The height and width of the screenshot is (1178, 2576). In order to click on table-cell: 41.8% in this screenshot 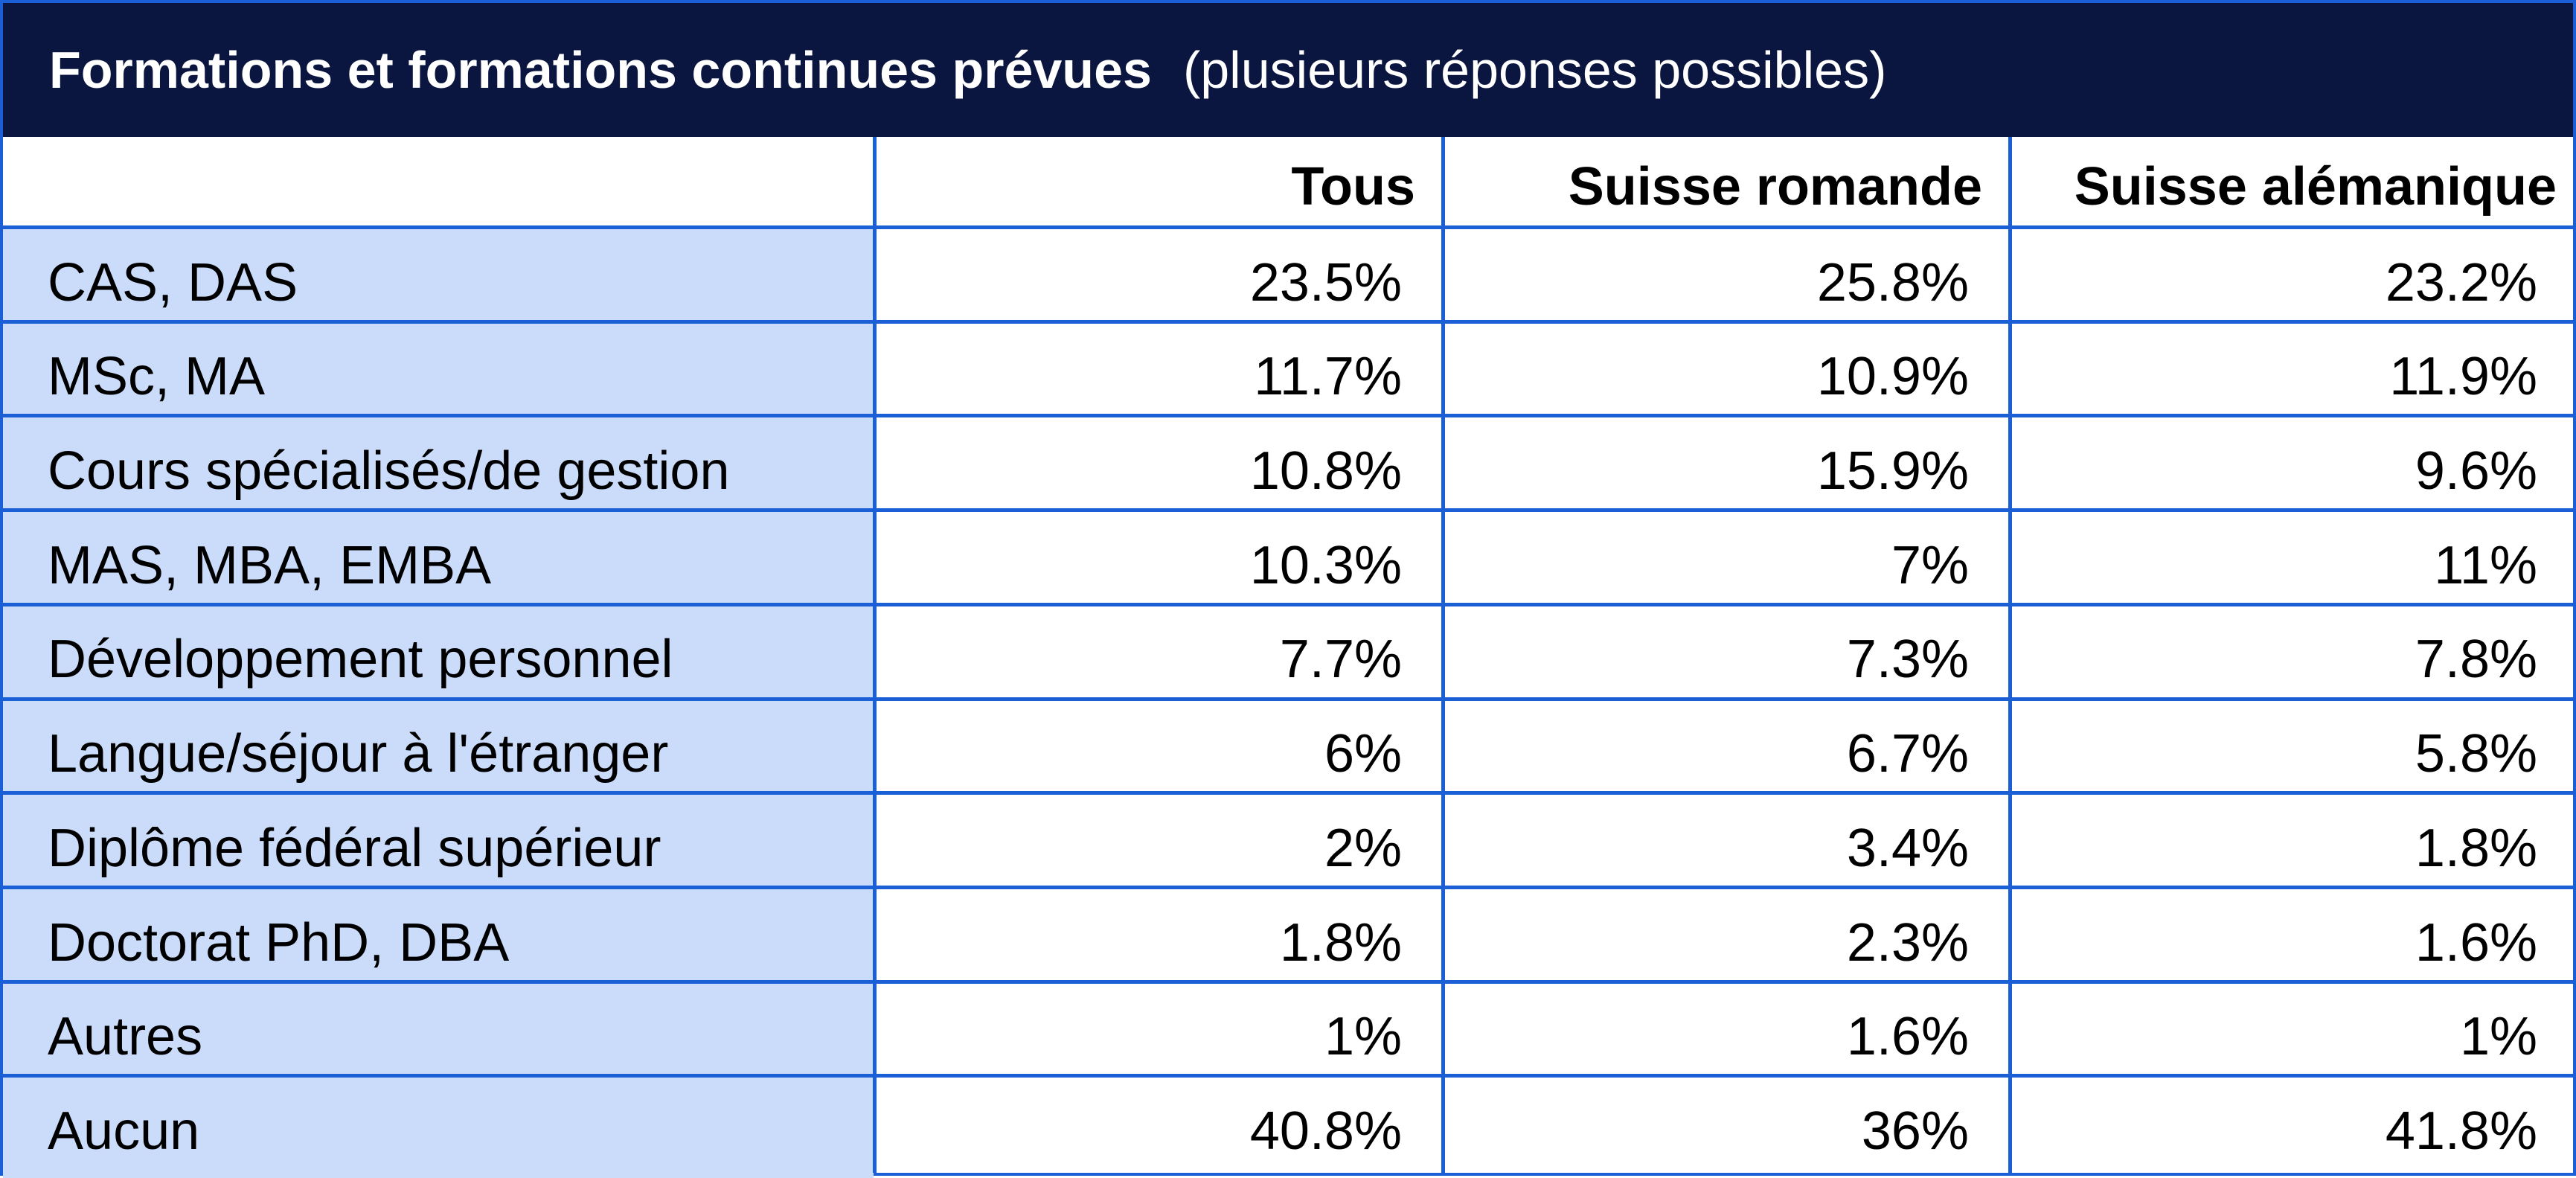, I will do `click(2461, 1131)`.